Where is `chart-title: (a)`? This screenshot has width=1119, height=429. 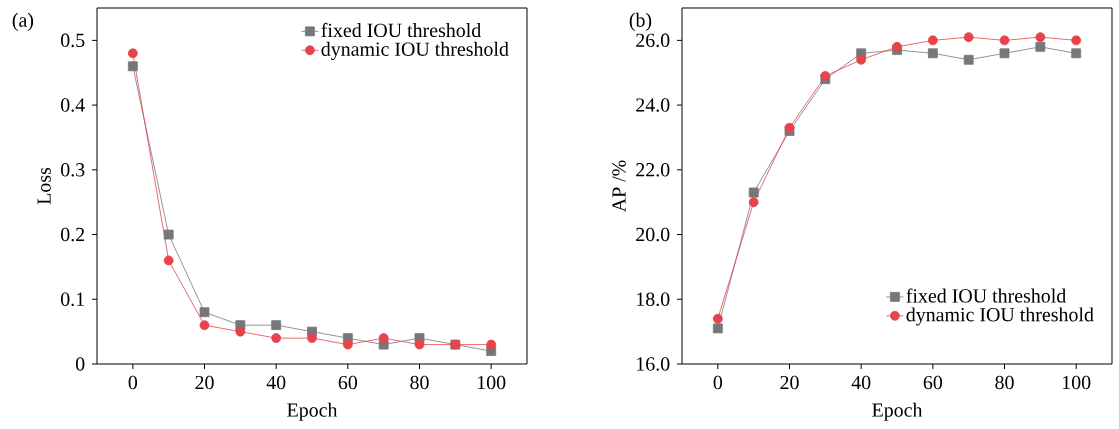
chart-title: (a) is located at coordinates (23, 21).